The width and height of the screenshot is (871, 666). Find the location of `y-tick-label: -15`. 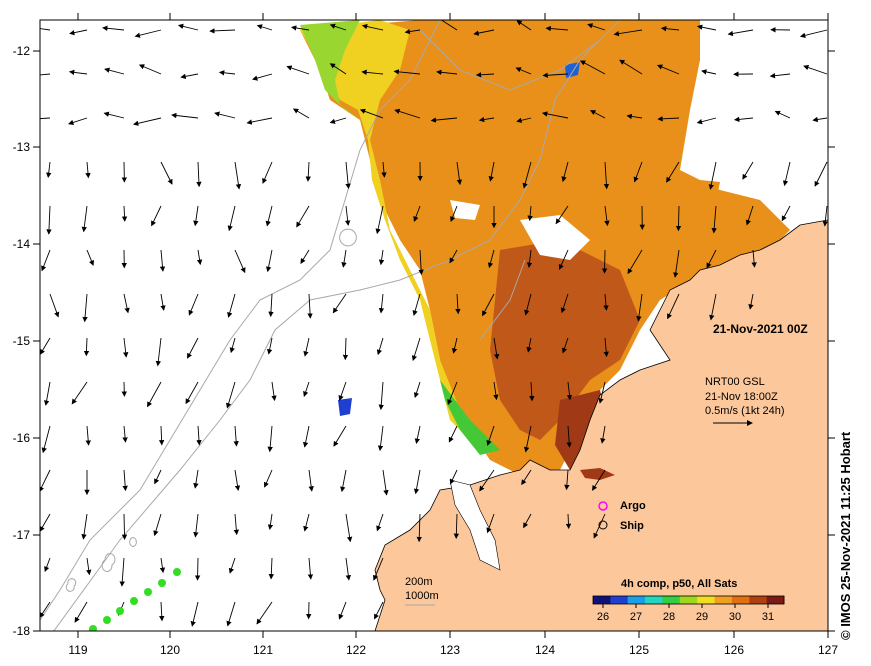

y-tick-label: -15 is located at coordinates (22, 341).